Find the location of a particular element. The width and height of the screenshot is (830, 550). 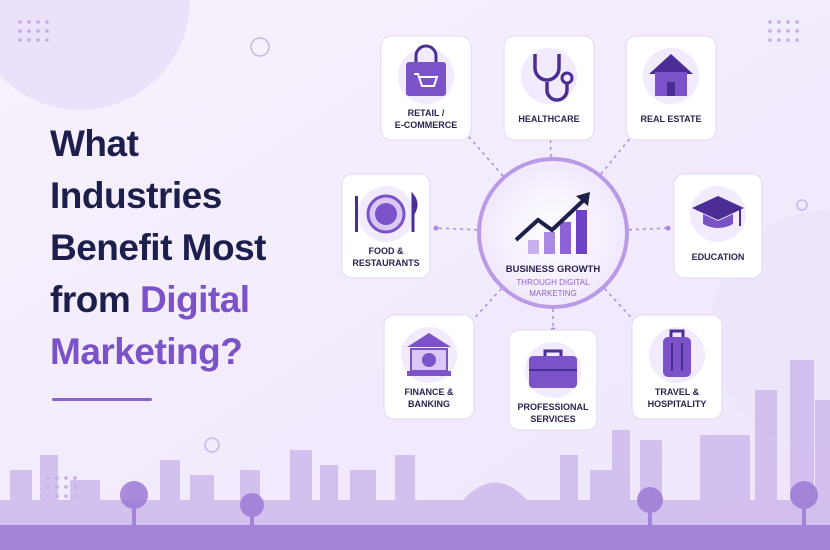

skyline-front is located at coordinates (415, 515).